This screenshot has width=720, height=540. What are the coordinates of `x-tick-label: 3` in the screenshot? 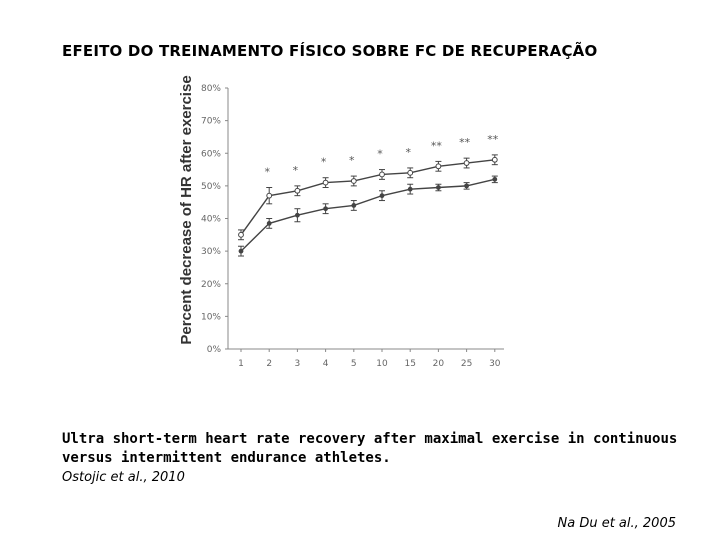 It's located at (298, 364).